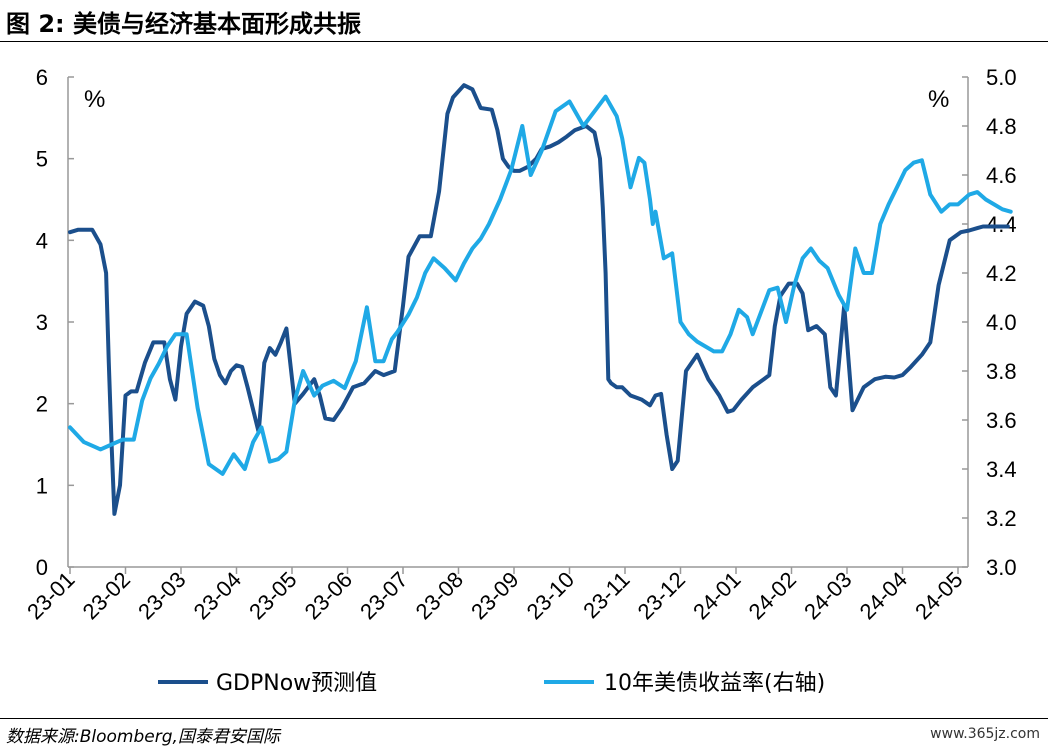 The height and width of the screenshot is (747, 1048). Describe the element at coordinates (439, 595) in the screenshot. I see `x-tick-label: 23-08` at that location.